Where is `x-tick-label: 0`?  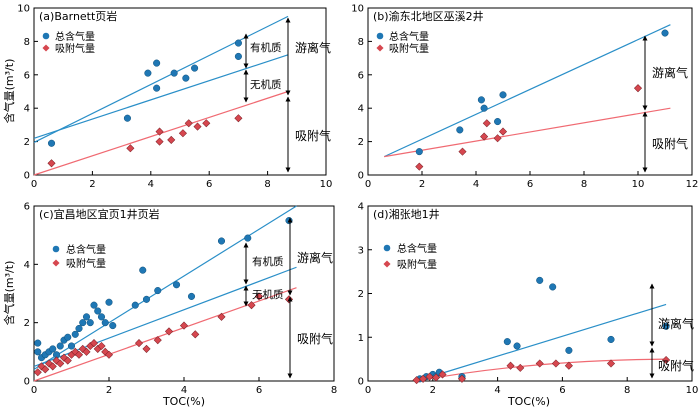
x-tick-label: 0 is located at coordinates (34, 390).